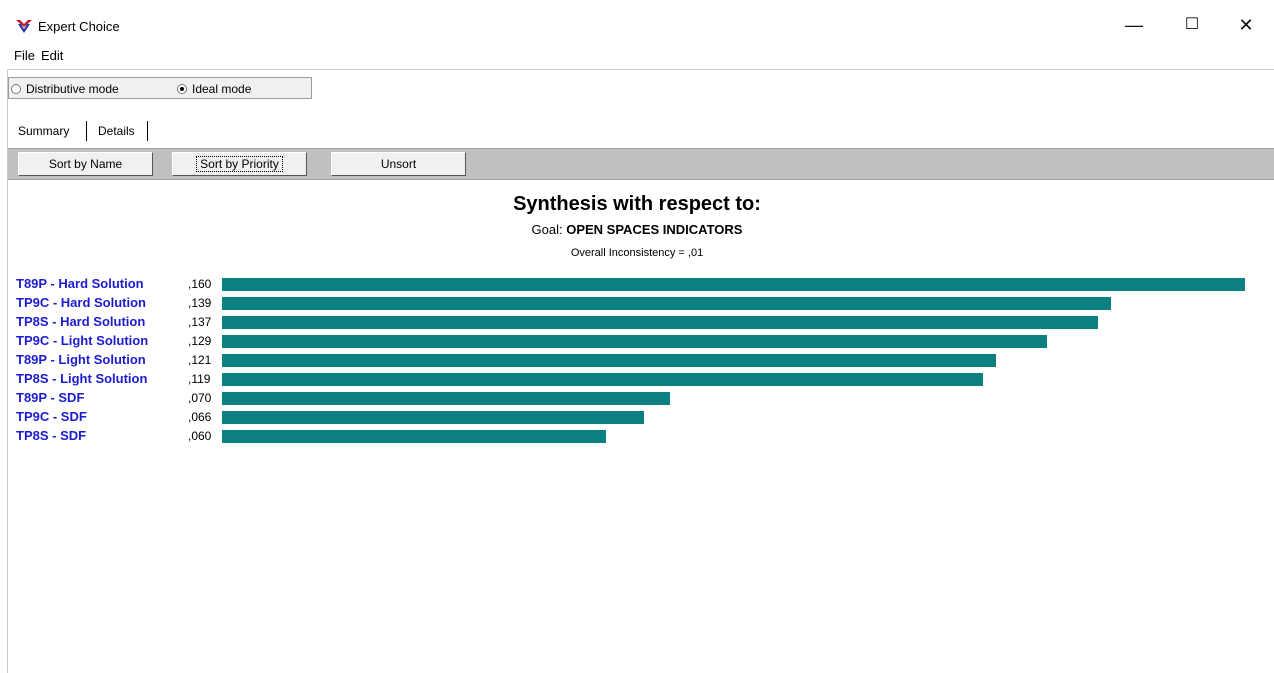  I want to click on goal-line: Goal: OPEN SPACES INDICATORS, so click(637, 229).